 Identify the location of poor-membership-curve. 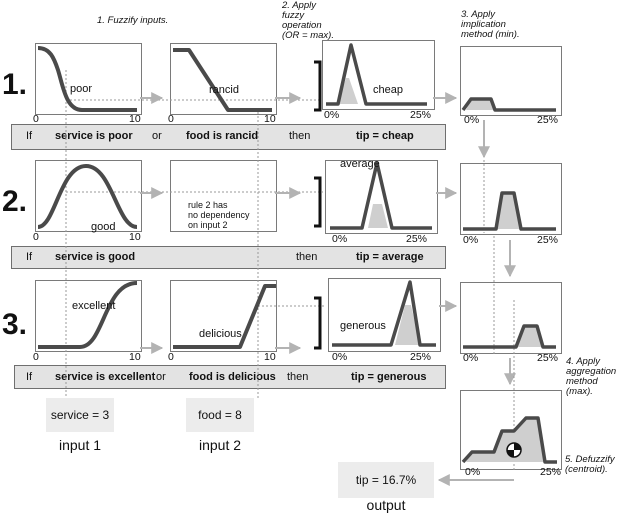
(87, 79).